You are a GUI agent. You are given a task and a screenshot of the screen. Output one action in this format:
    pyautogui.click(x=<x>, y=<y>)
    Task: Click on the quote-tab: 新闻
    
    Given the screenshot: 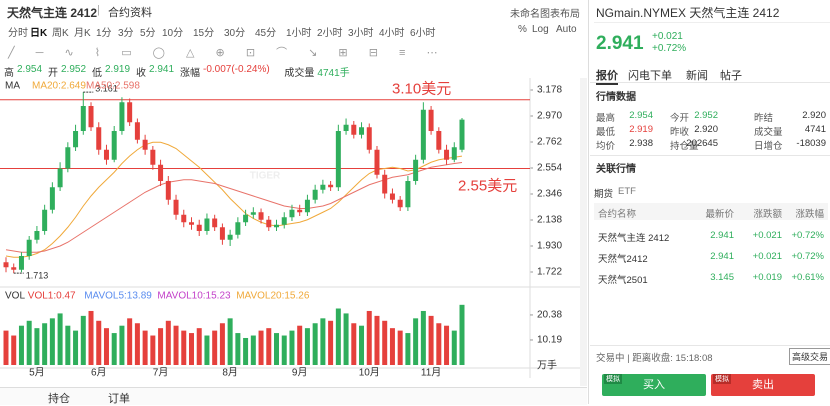 What is the action you would take?
    pyautogui.click(x=697, y=76)
    